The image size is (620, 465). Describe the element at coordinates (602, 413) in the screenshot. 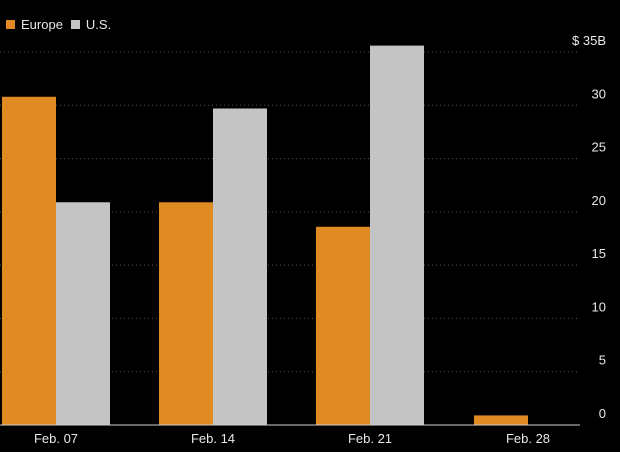

I see `y-tick-label: 0` at that location.